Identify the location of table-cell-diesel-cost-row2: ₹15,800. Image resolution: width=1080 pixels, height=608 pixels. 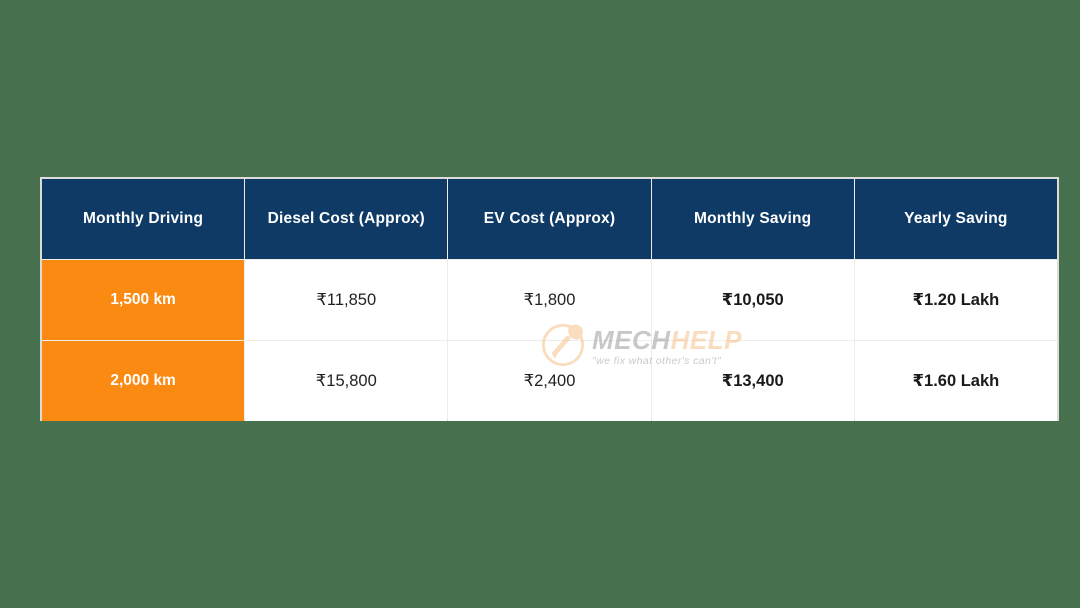
(346, 381).